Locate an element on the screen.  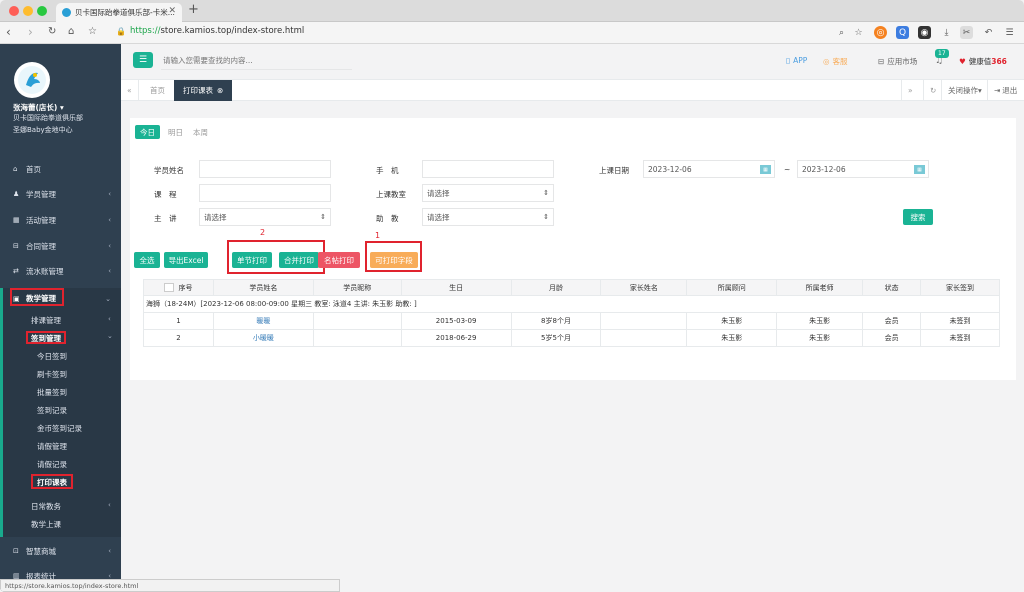
page-tab-home: 首页 is located at coordinates (157, 90).